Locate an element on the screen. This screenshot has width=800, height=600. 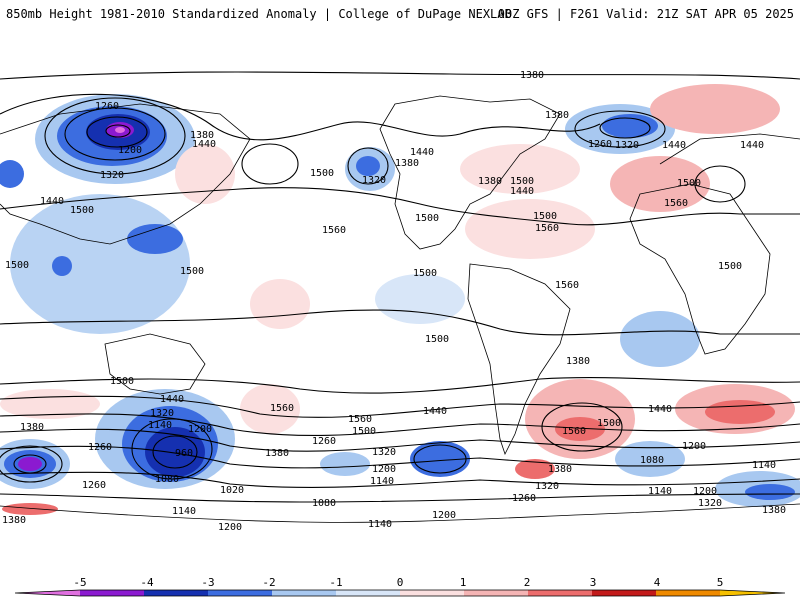
colorbar: -5 -4 -3 -2 -1 0 1 2 3 4 5 is located at coordinates (400, 586).